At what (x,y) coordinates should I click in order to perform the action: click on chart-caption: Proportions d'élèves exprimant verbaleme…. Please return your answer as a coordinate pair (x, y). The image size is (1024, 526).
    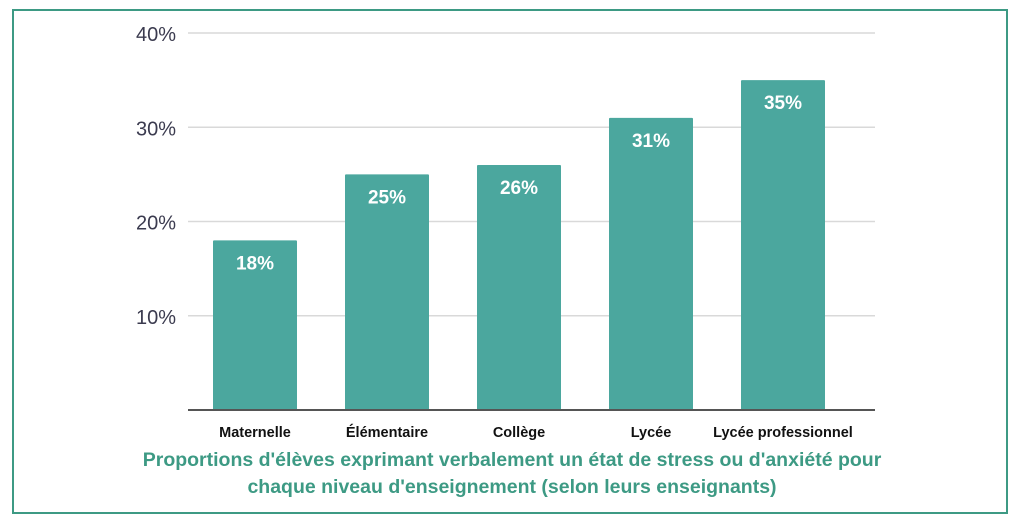
    Looking at the image, I should click on (512, 474).